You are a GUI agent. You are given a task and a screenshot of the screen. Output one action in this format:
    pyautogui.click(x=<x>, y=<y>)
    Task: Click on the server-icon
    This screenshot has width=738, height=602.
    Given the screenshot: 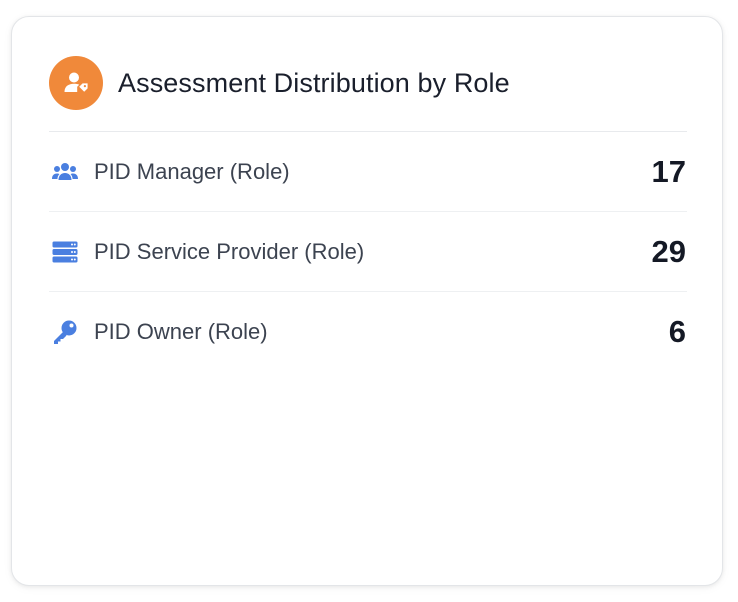 What is the action you would take?
    pyautogui.click(x=65, y=252)
    